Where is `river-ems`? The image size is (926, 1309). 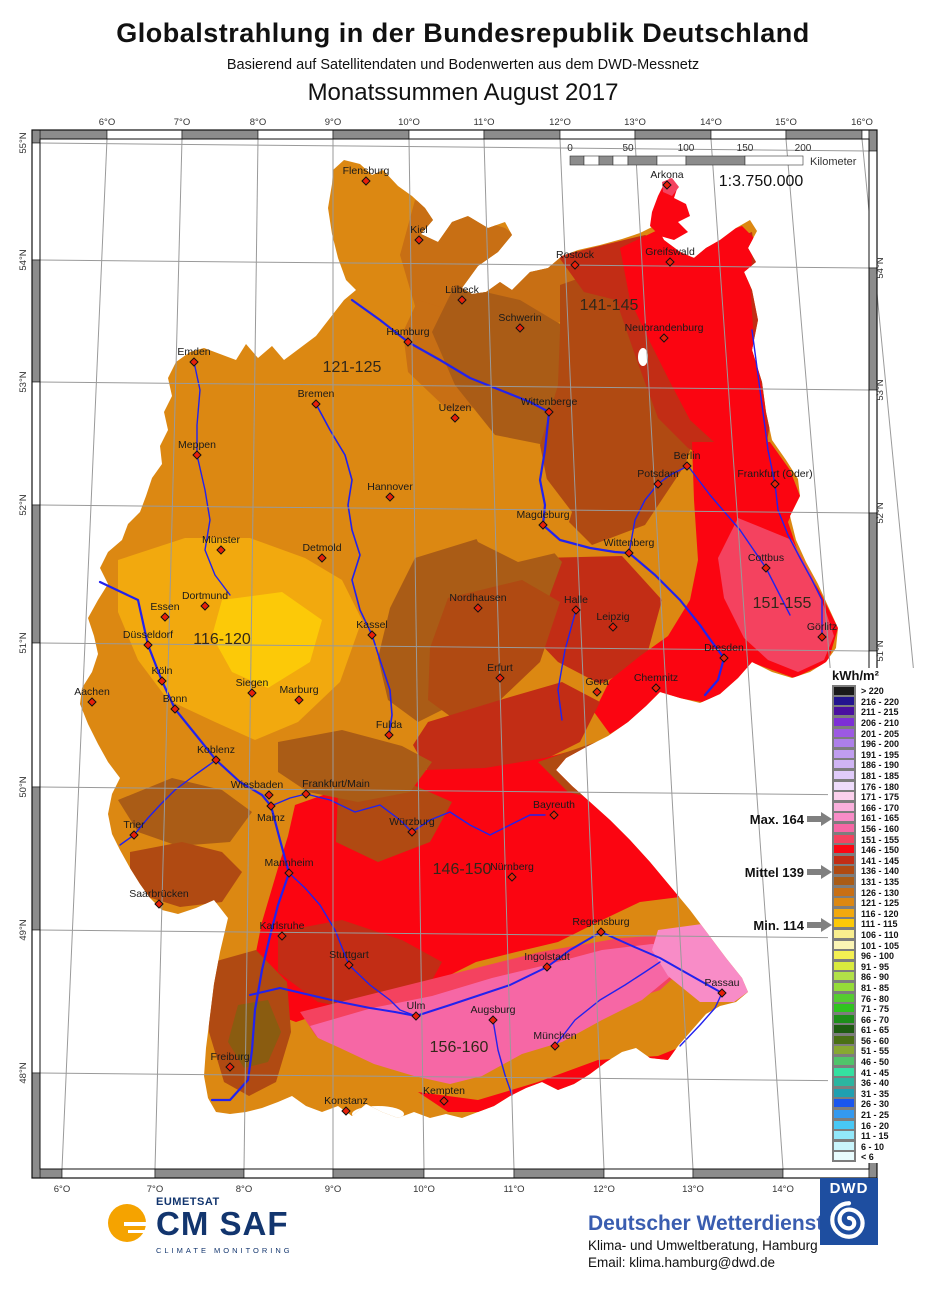 river-ems is located at coordinates (212, 478).